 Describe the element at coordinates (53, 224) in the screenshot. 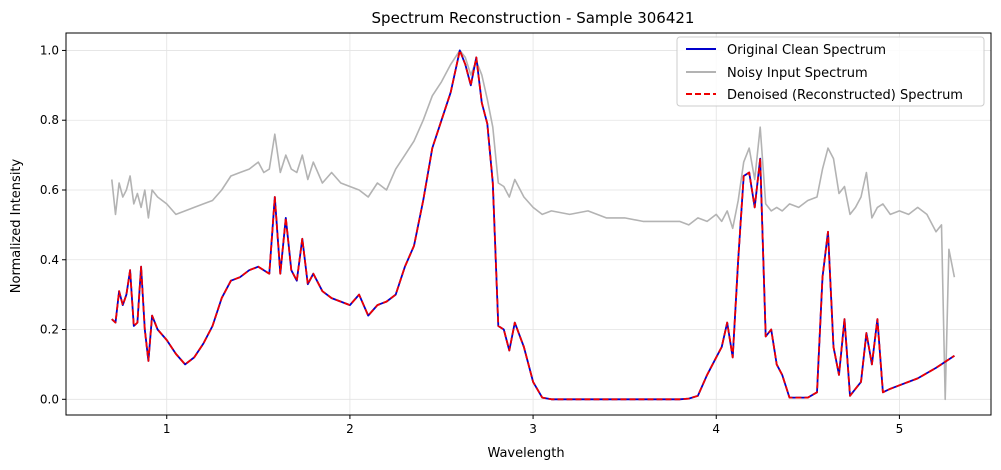

I see `y-axis-ticks: 0.0 0.2 0.4 0.6 0.8 1.0` at that location.